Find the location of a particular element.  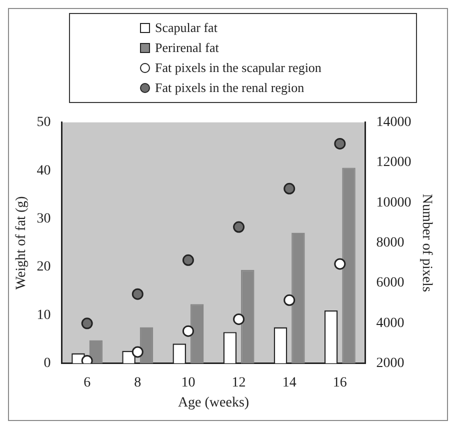

legend-label: Perirenal fat is located at coordinates (187, 48).